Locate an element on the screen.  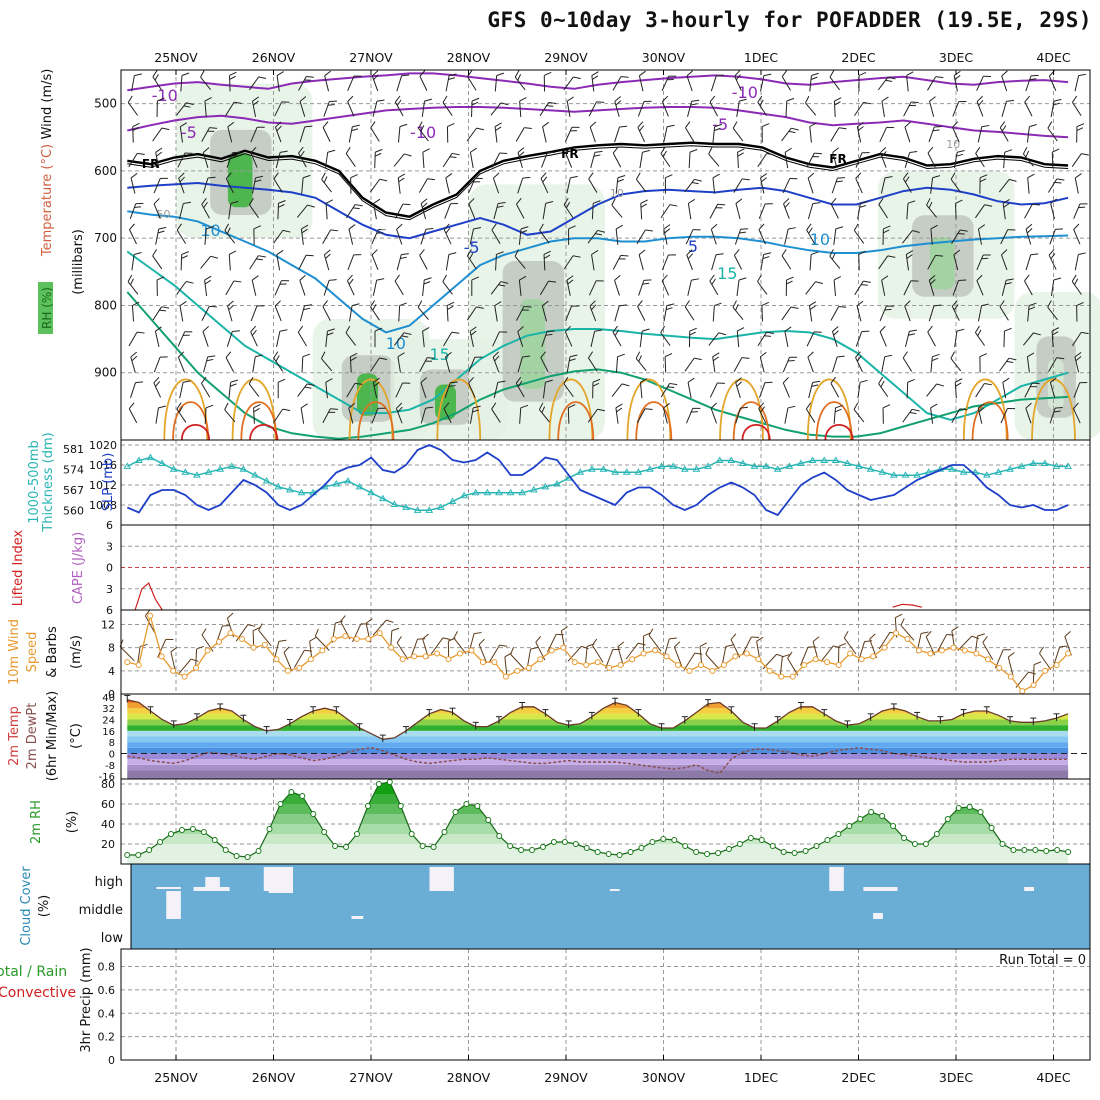
temp-tick-label: 8 is located at coordinates (112, 743).